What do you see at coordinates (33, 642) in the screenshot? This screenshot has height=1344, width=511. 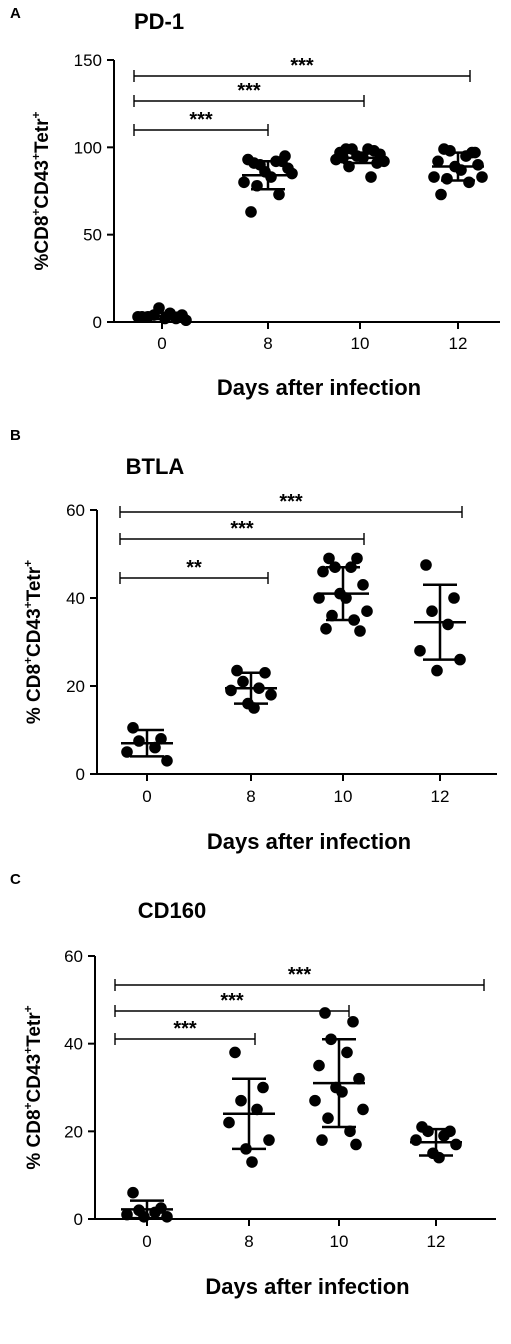 I see `y-axis-label: % CD8+CD43+Tetr+` at bounding box center [33, 642].